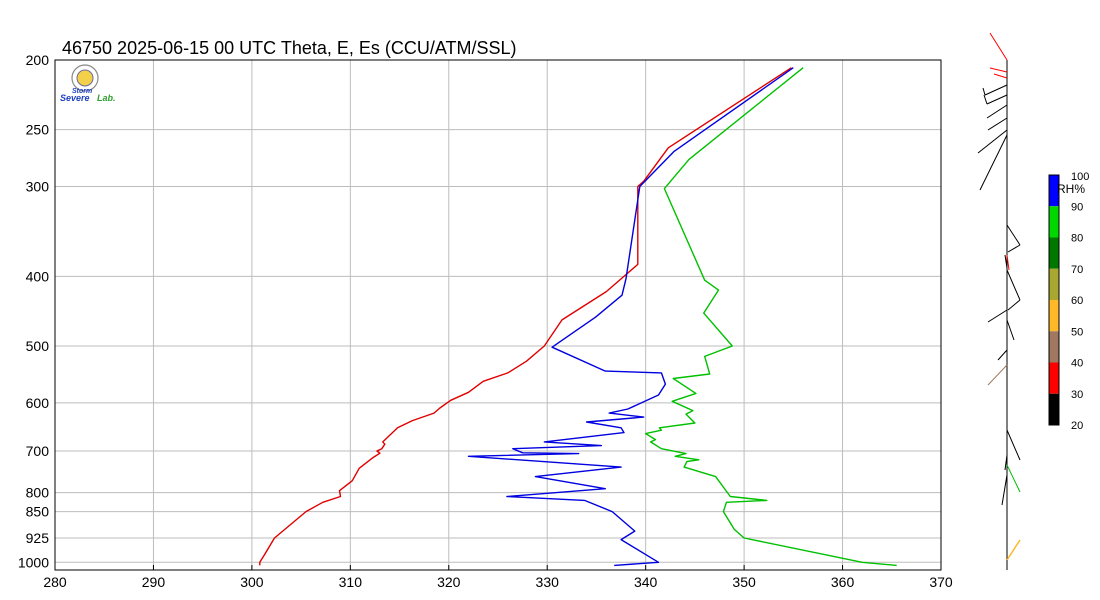  What do you see at coordinates (1013, 550) in the screenshot?
I see `wind-barb-yellow` at bounding box center [1013, 550].